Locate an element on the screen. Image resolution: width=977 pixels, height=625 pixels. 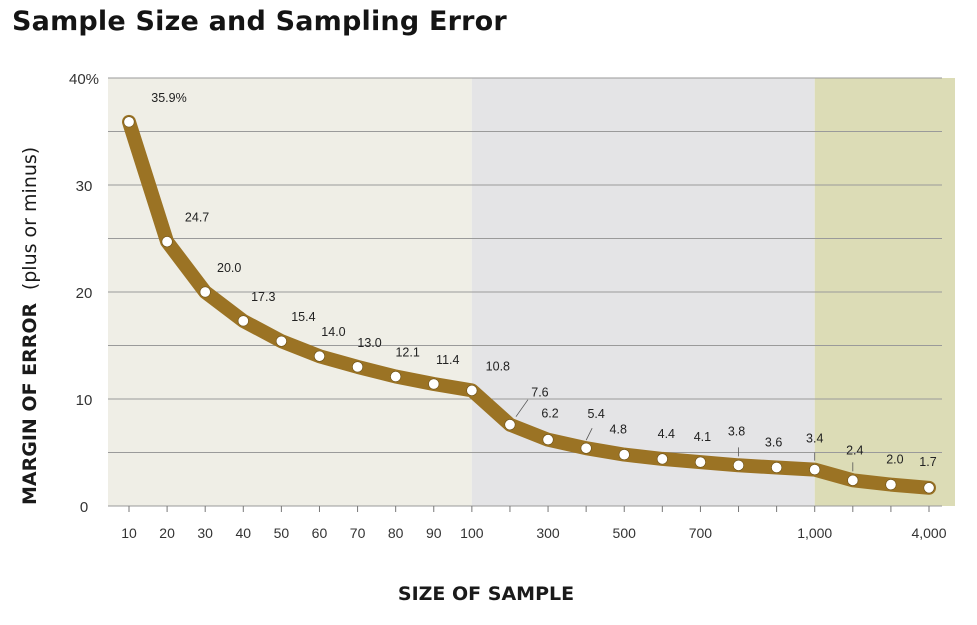
x-axis-title: SIZE OF SAMPLE is located at coordinates (486, 594).